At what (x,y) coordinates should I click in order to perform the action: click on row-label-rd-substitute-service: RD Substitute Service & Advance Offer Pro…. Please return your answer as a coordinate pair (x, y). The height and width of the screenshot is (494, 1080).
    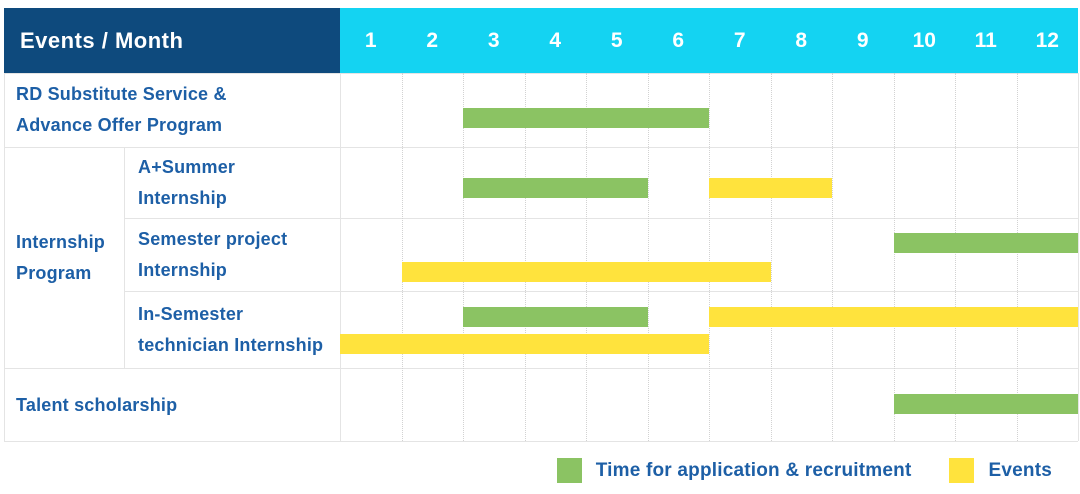
    Looking at the image, I should click on (121, 109).